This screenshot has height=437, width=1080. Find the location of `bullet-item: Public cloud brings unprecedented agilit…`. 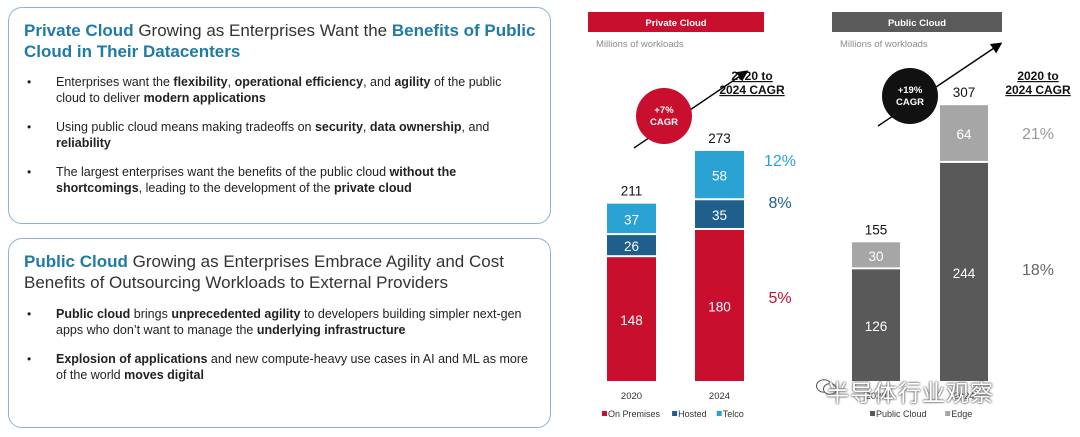

bullet-item: Public cloud brings unprecedented agilit… is located at coordinates (278, 322).